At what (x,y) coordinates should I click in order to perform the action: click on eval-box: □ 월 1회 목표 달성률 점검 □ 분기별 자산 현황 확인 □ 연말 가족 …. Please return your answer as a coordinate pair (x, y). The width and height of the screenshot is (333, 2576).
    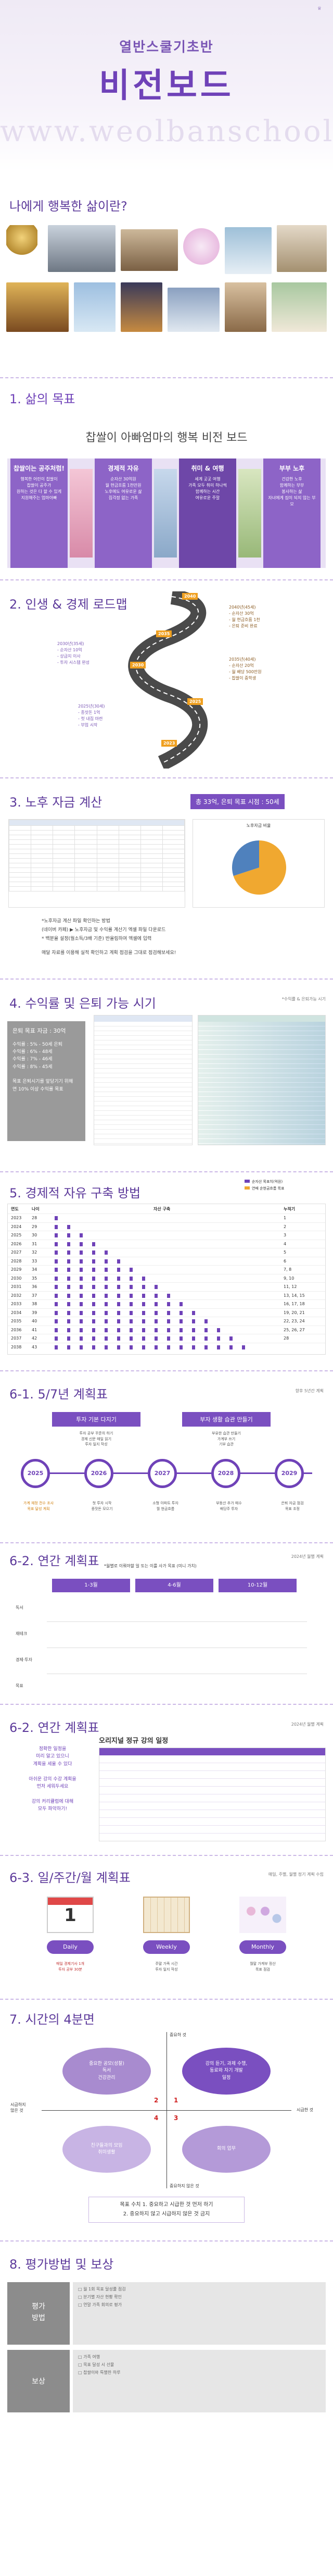
    Looking at the image, I should click on (199, 2313).